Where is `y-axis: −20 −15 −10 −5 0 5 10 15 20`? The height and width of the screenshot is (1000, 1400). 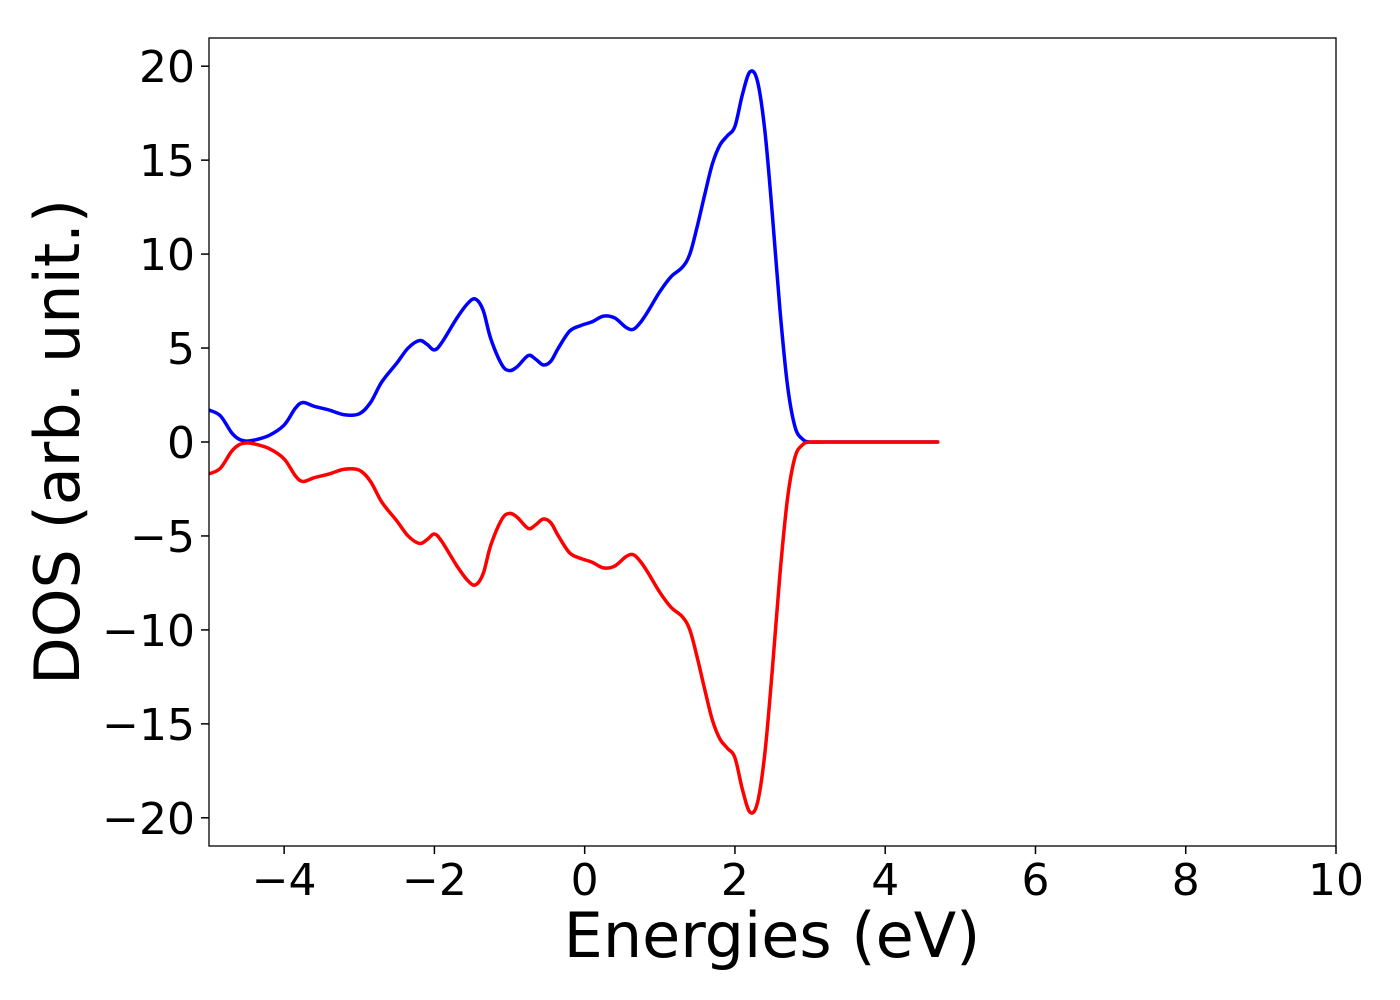
y-axis: −20 −15 −10 −5 0 5 10 15 20 is located at coordinates (155, 443).